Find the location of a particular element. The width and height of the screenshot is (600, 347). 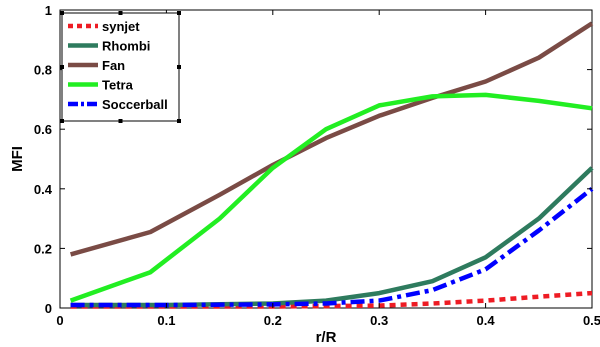

y-axis-title: MFI is located at coordinates (17, 159).